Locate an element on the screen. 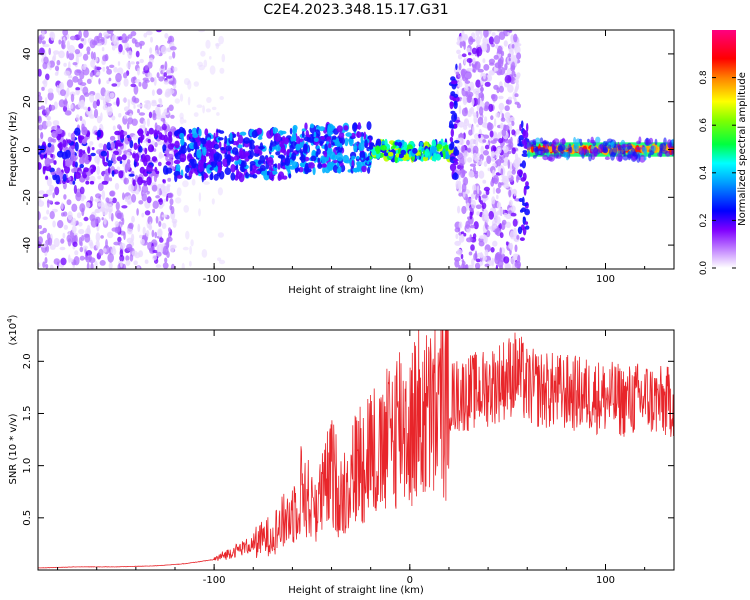 The image size is (750, 600). y-tick-label: 40 is located at coordinates (27, 54).